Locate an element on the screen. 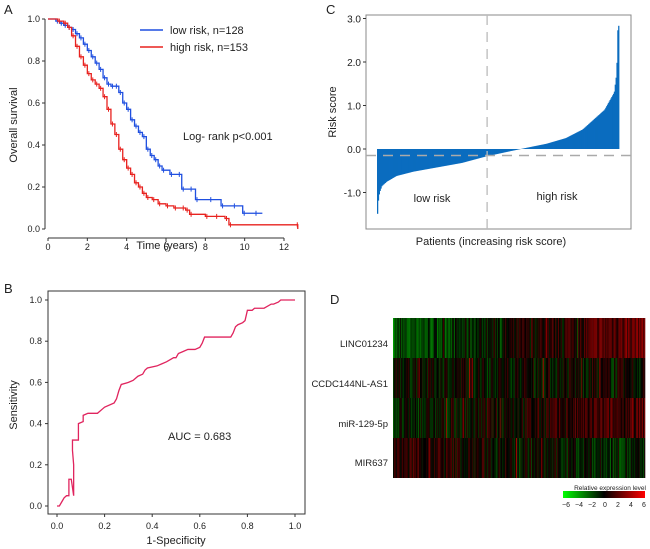 Image resolution: width=650 pixels, height=549 pixels. km-x-tick-label: 8 is located at coordinates (205, 247).